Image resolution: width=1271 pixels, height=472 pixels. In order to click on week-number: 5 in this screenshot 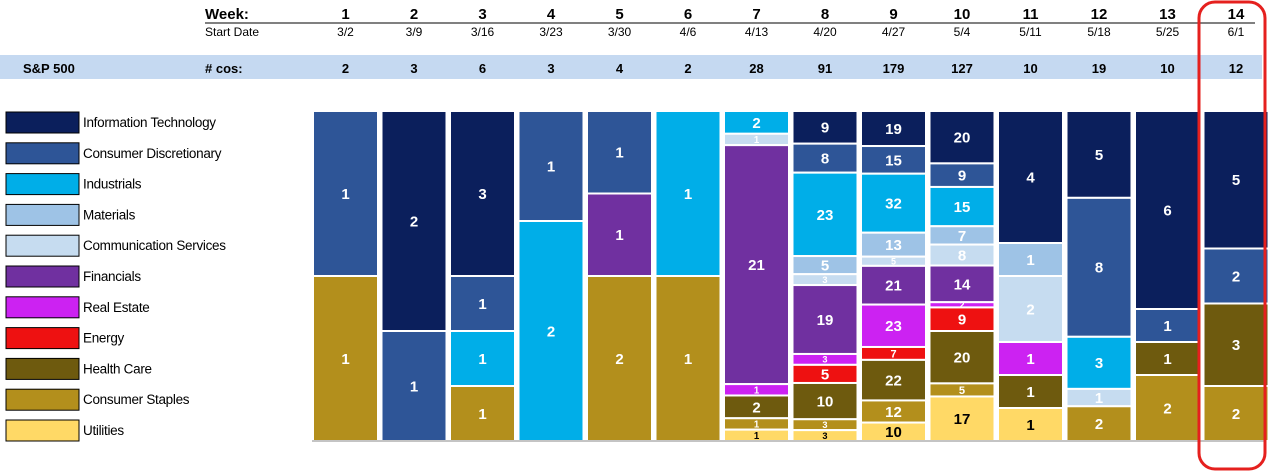, I will do `click(619, 14)`.